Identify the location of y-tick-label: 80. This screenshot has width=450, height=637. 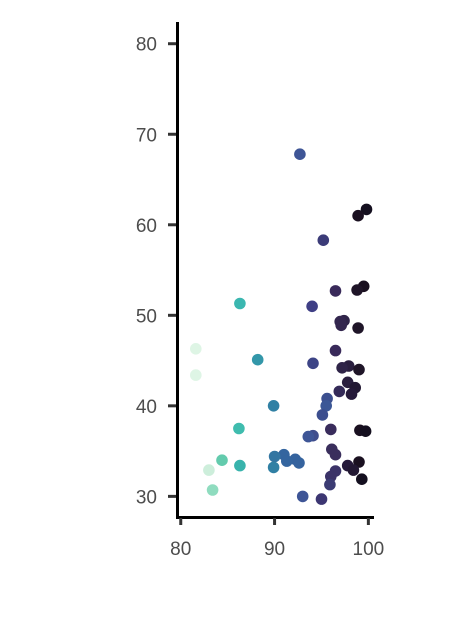
(146, 45).